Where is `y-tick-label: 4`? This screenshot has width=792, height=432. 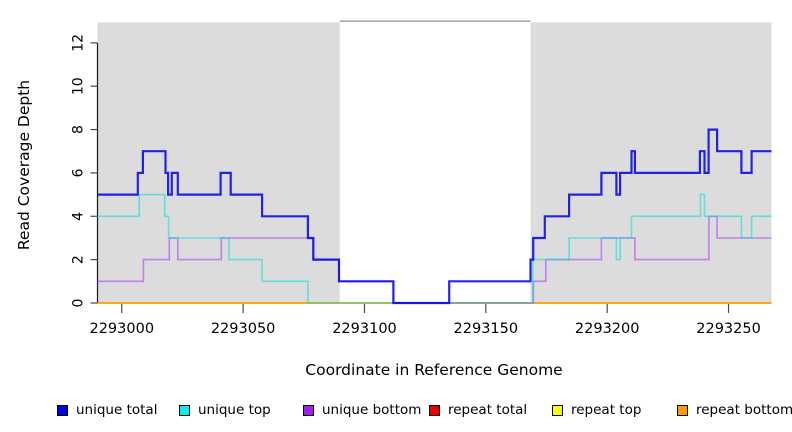 y-tick-label: 4 is located at coordinates (79, 216).